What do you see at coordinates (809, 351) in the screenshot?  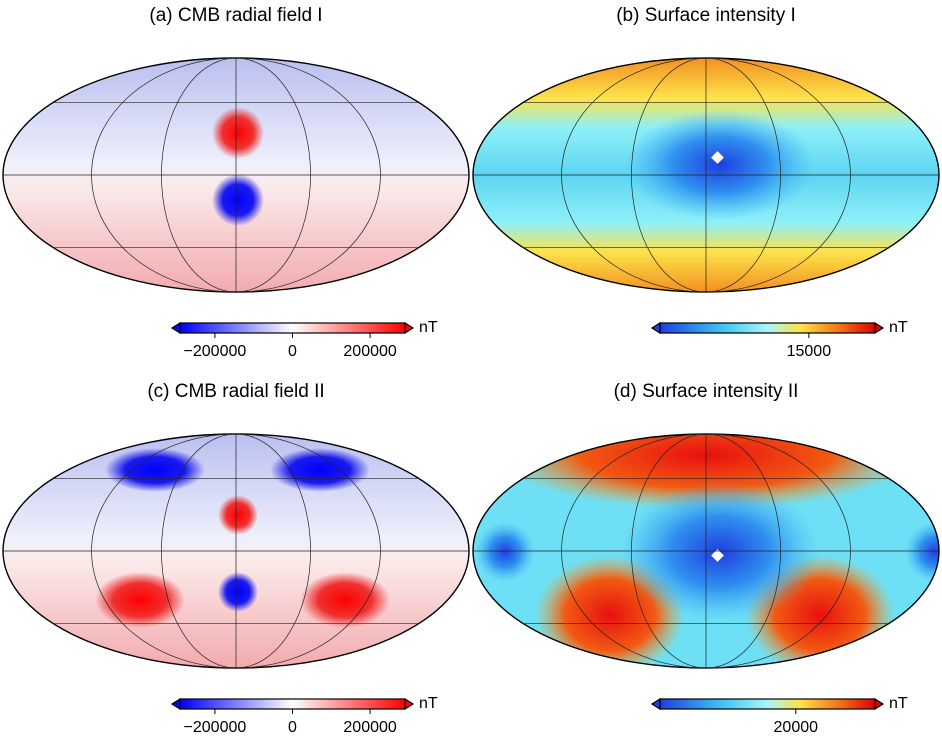 I see `colorbar-tick-label: 15000` at bounding box center [809, 351].